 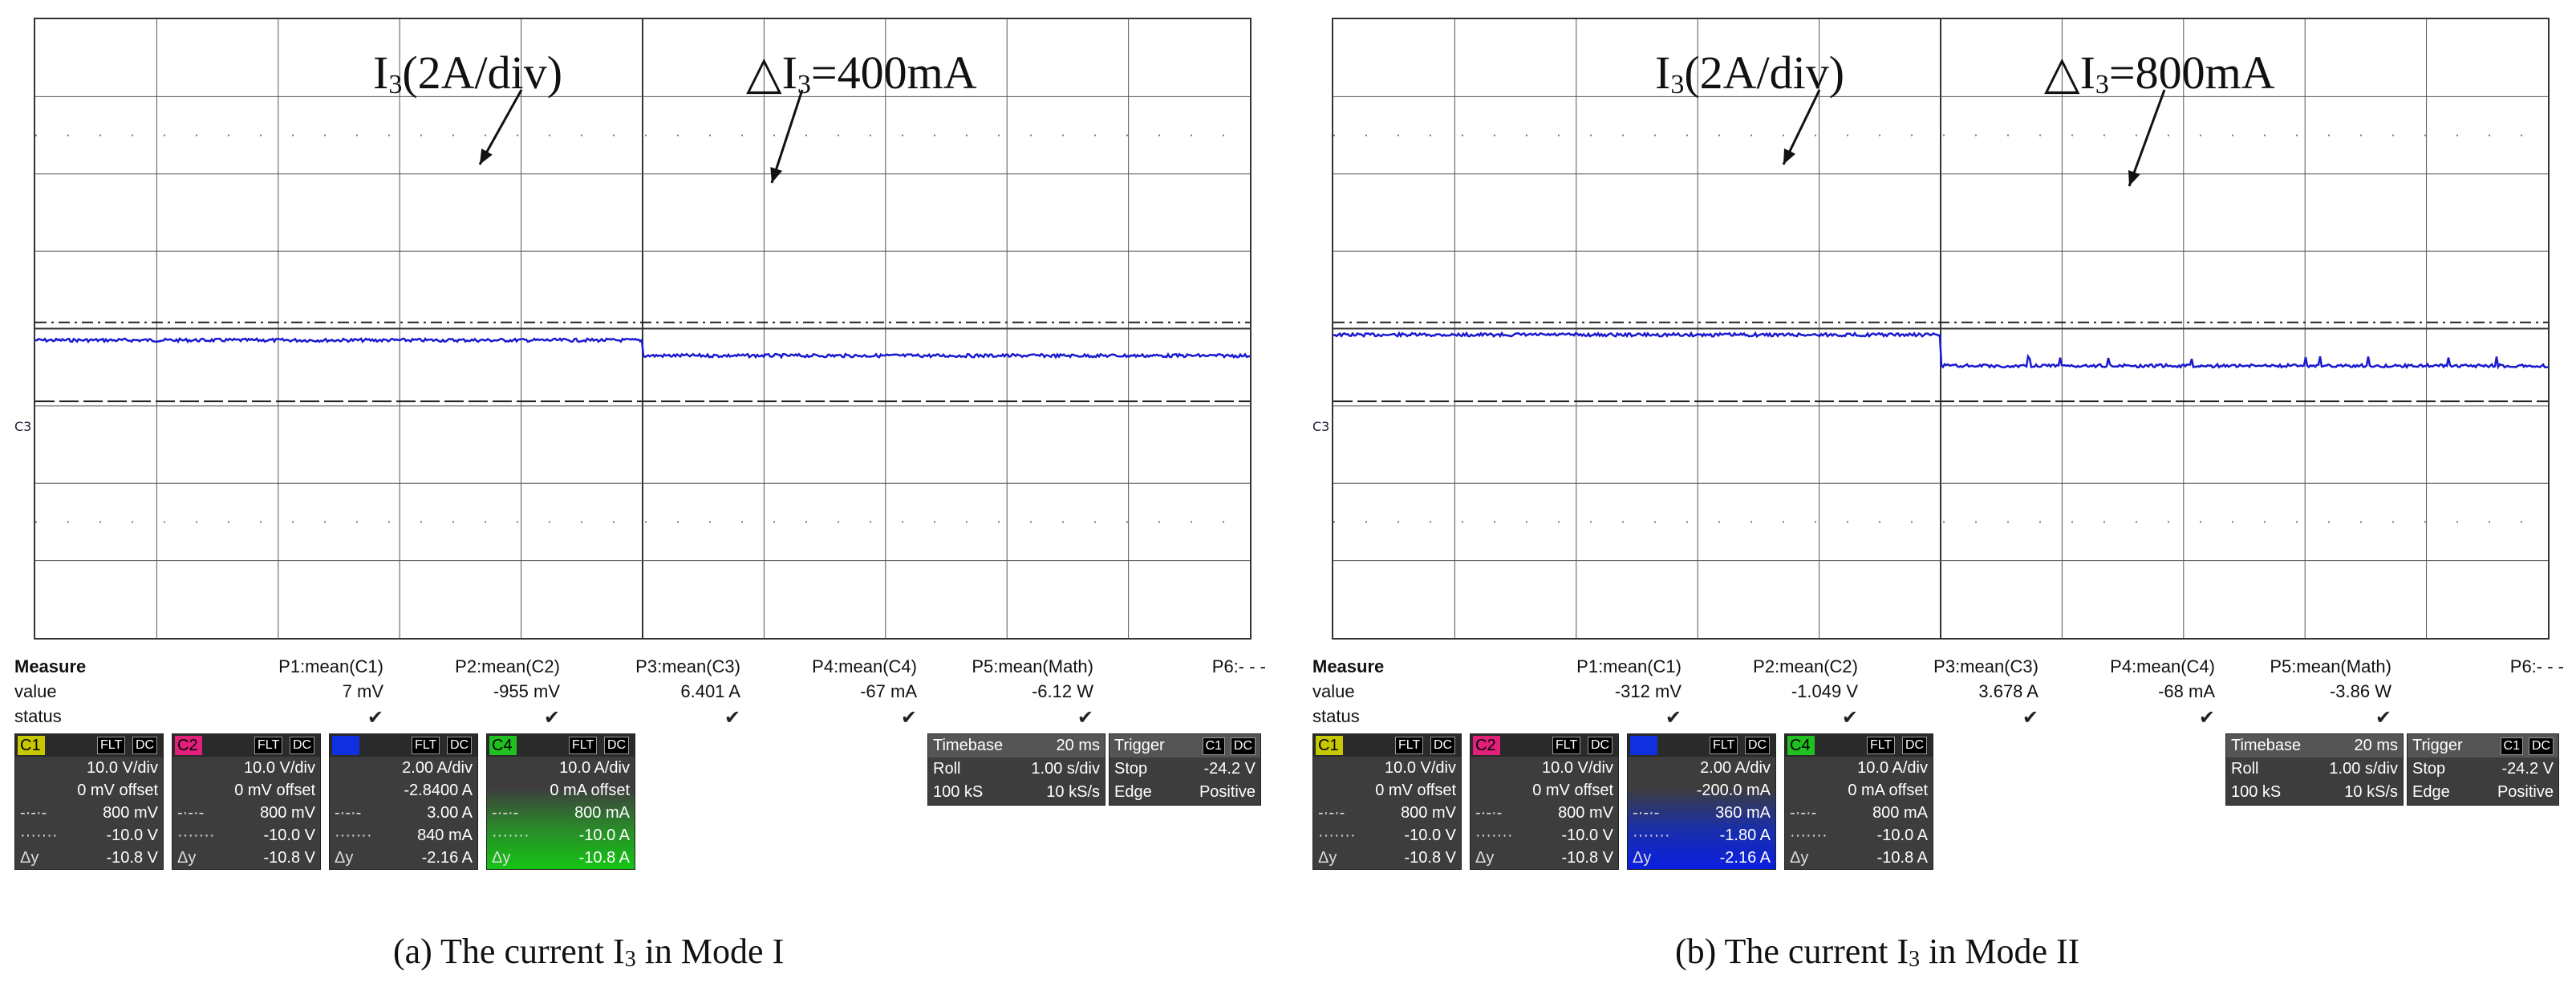 What do you see at coordinates (2186, 691) in the screenshot?
I see `param-value: -68 mA` at bounding box center [2186, 691].